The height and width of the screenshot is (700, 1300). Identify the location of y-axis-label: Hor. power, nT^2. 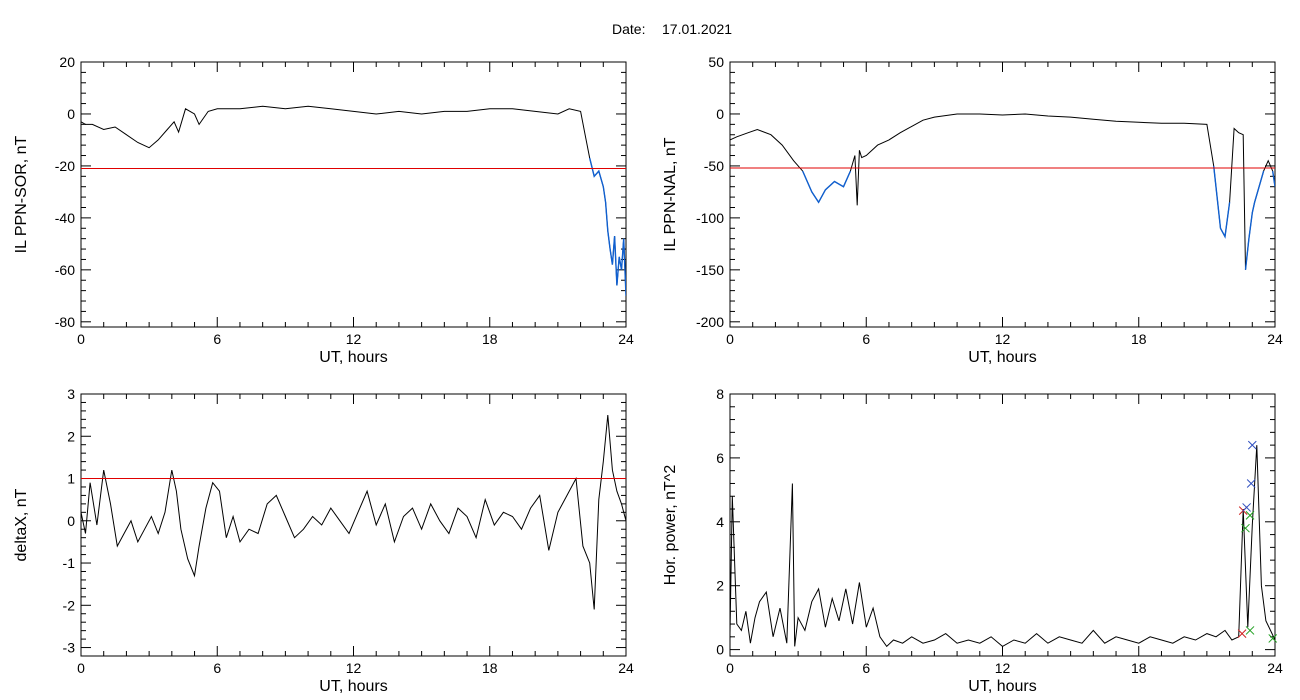
(670, 525).